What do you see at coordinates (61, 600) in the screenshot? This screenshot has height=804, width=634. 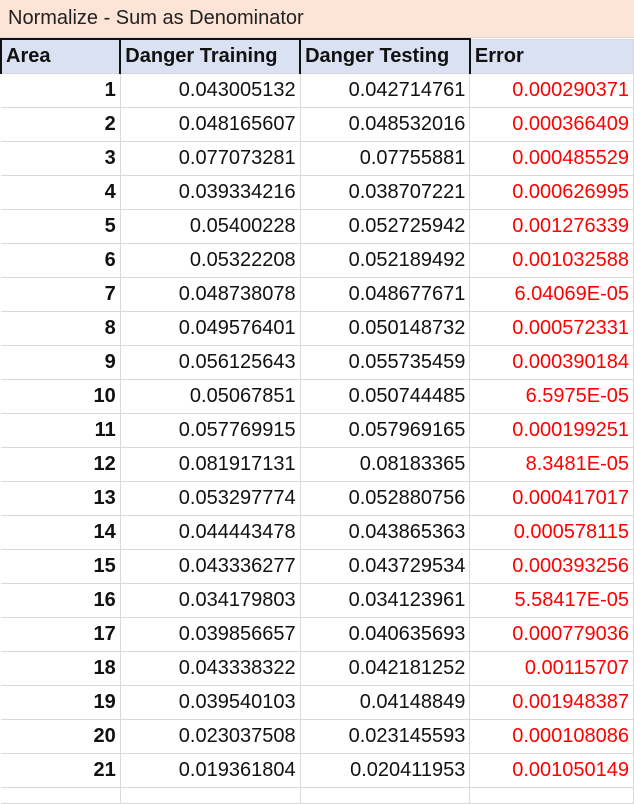 I see `area-cell: 16` at bounding box center [61, 600].